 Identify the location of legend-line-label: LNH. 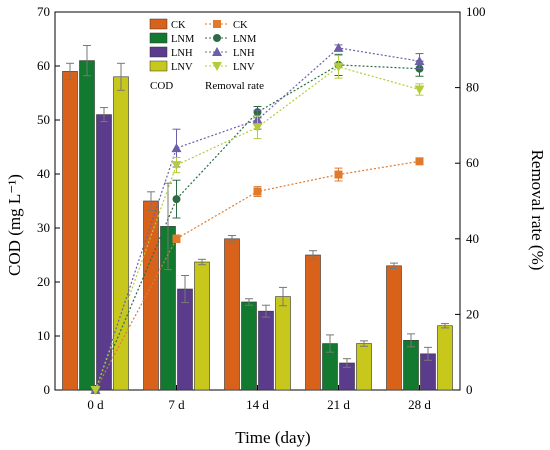
(244, 53).